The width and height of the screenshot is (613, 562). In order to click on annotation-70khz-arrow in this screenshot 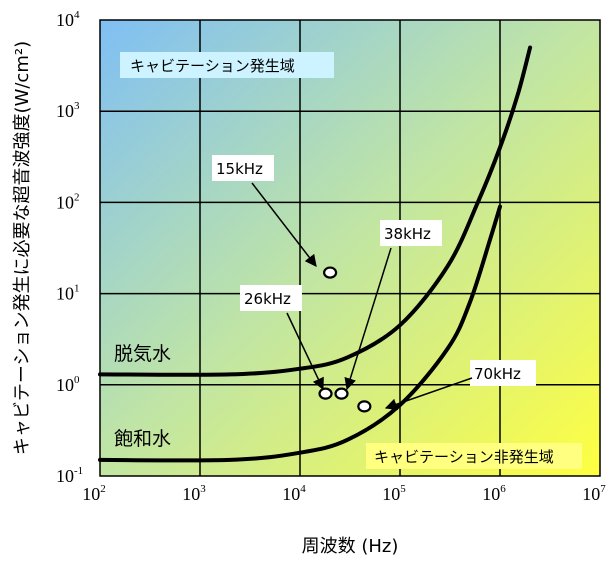, I will do `click(428, 394)`.